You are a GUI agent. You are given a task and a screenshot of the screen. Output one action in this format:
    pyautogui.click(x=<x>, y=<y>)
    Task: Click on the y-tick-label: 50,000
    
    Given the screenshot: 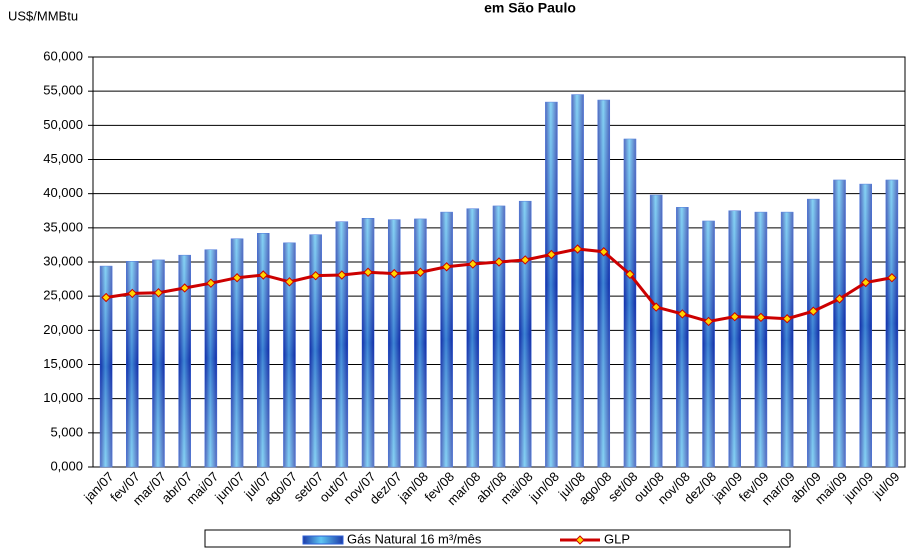 What is the action you would take?
    pyautogui.click(x=63, y=124)
    